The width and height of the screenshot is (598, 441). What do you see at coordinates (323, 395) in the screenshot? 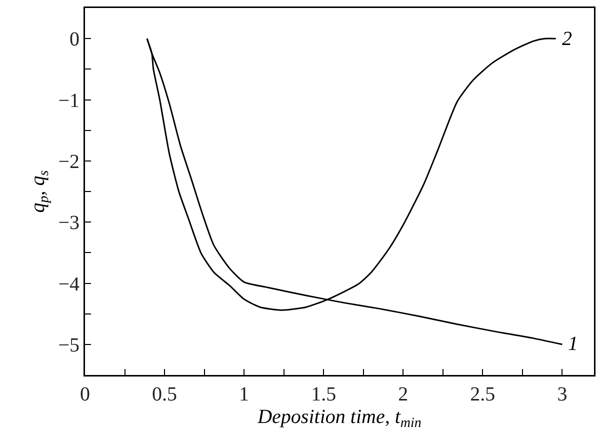
I see `x-tick-label: 1.5` at bounding box center [323, 395].